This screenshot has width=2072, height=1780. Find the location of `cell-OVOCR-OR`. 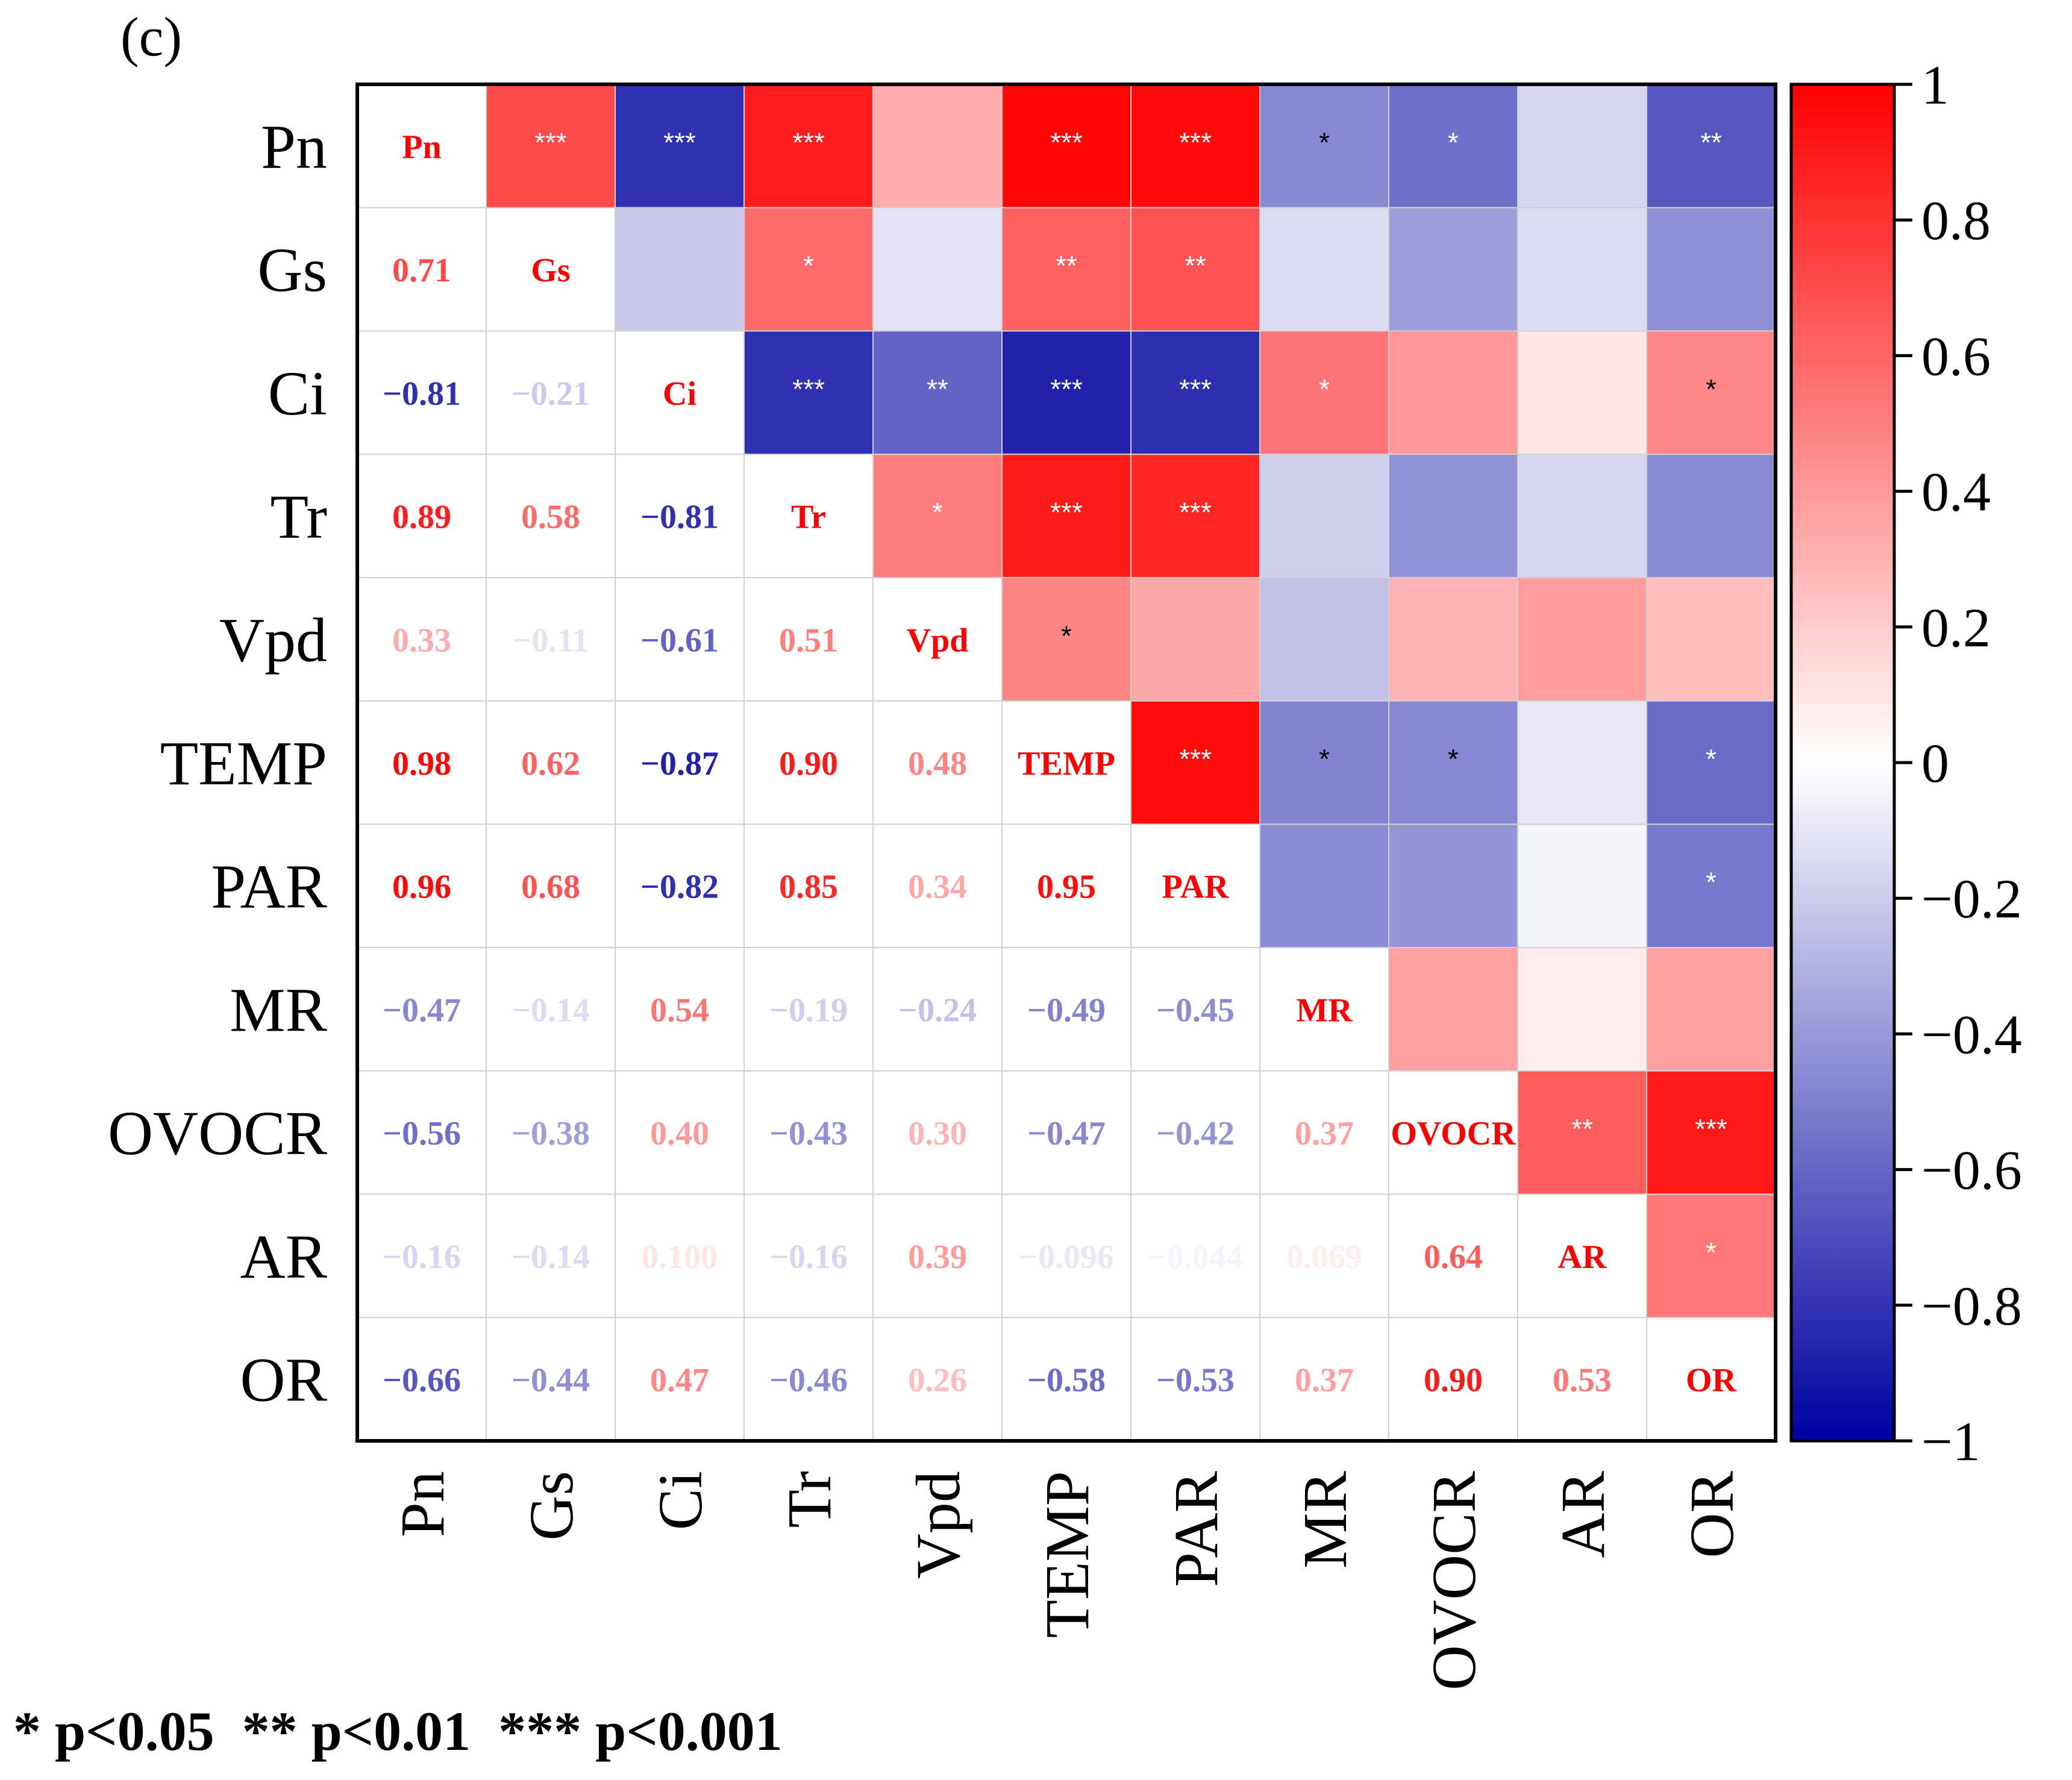

cell-OVOCR-OR is located at coordinates (1711, 1132).